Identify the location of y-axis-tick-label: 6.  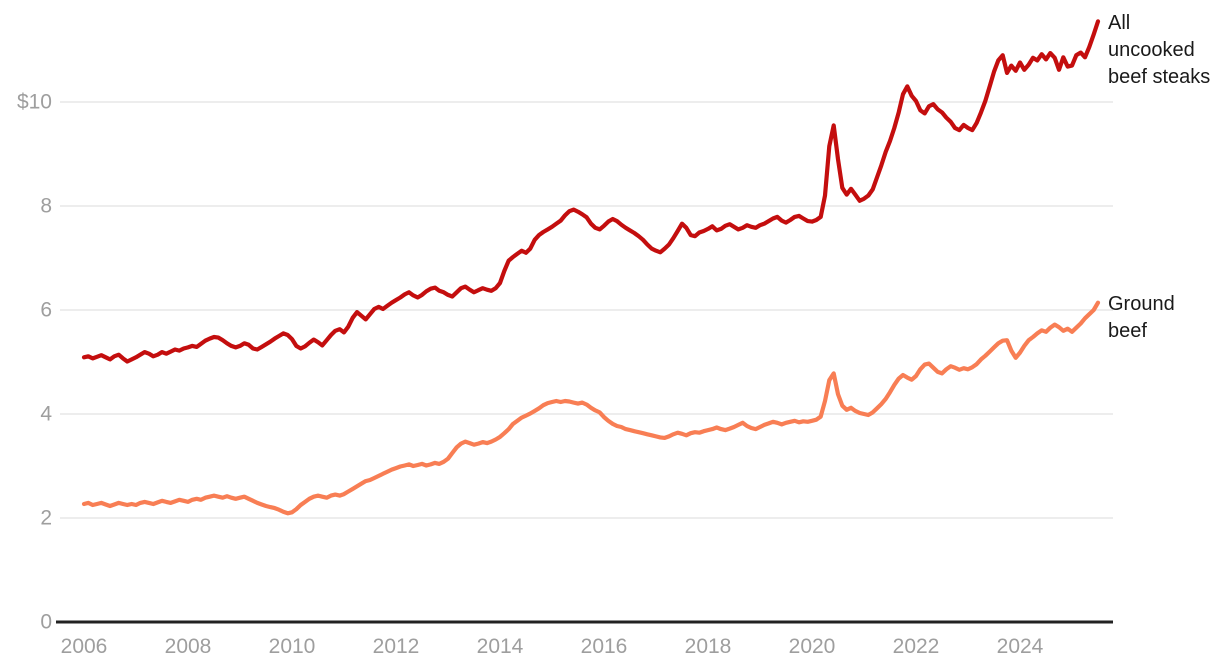
(46, 310).